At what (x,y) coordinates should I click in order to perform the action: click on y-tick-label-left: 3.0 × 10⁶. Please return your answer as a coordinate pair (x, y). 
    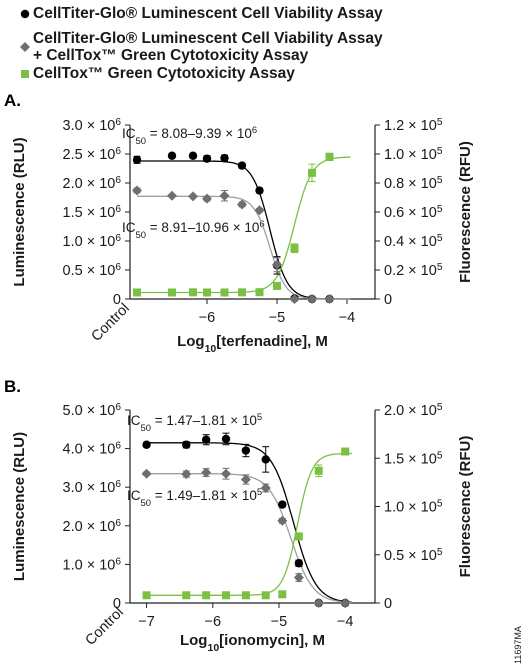
    Looking at the image, I should click on (92, 488).